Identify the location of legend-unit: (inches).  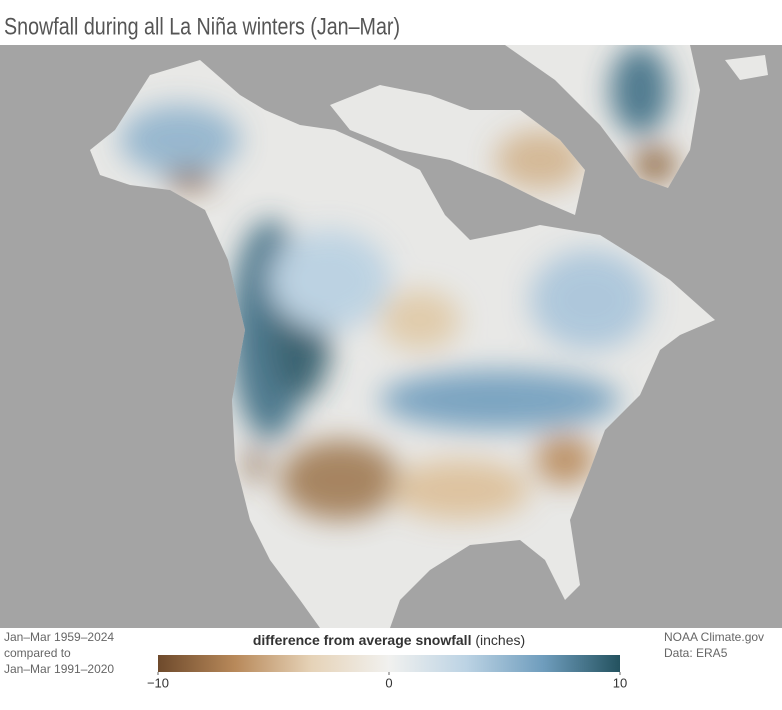
(500, 640).